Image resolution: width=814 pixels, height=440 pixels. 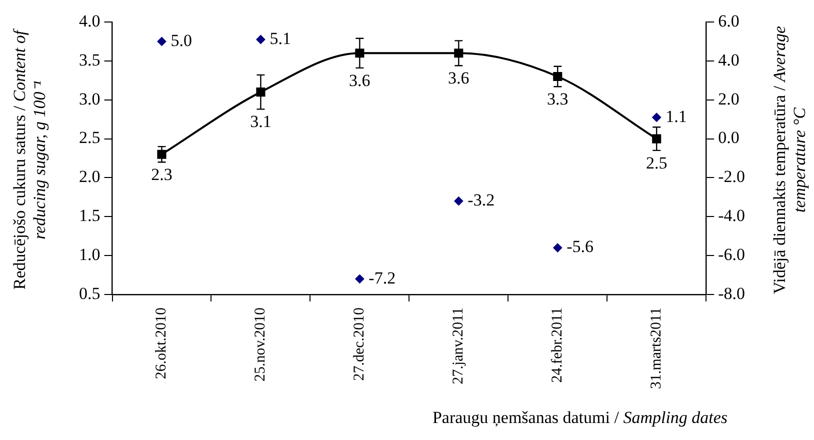 I want to click on data-label: 3.3, so click(x=557, y=99).